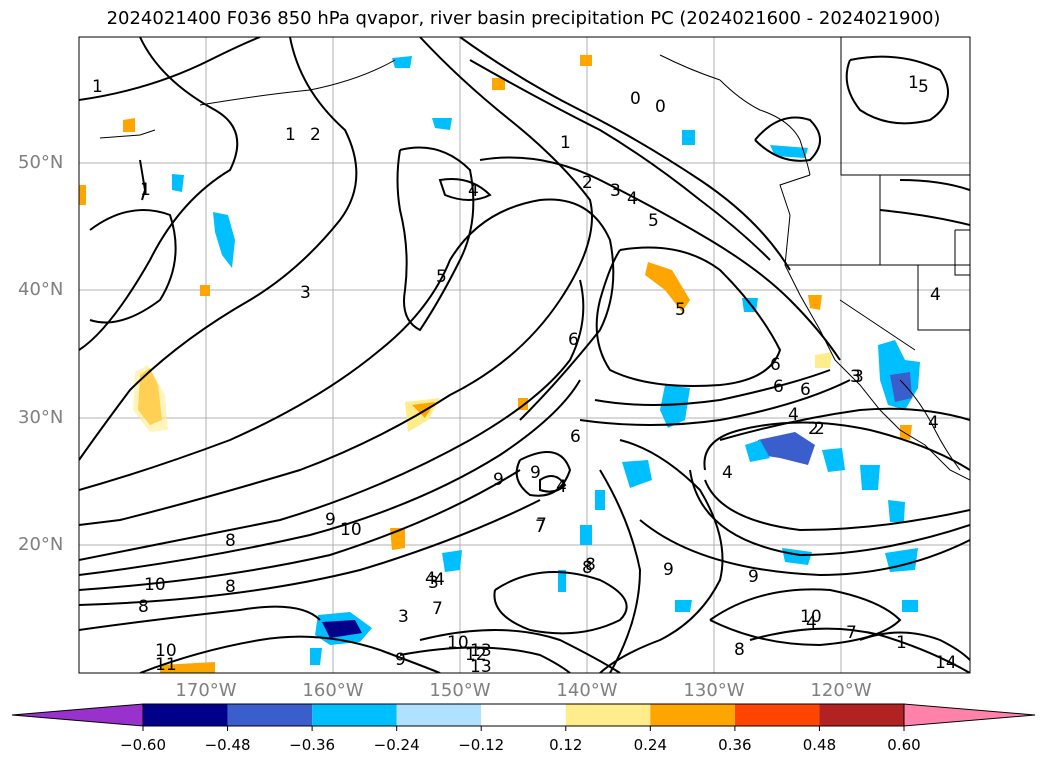 Image resolution: width=1047 pixels, height=765 pixels. Describe the element at coordinates (333, 690) in the screenshot. I see `lon-label: 160°W` at that location.